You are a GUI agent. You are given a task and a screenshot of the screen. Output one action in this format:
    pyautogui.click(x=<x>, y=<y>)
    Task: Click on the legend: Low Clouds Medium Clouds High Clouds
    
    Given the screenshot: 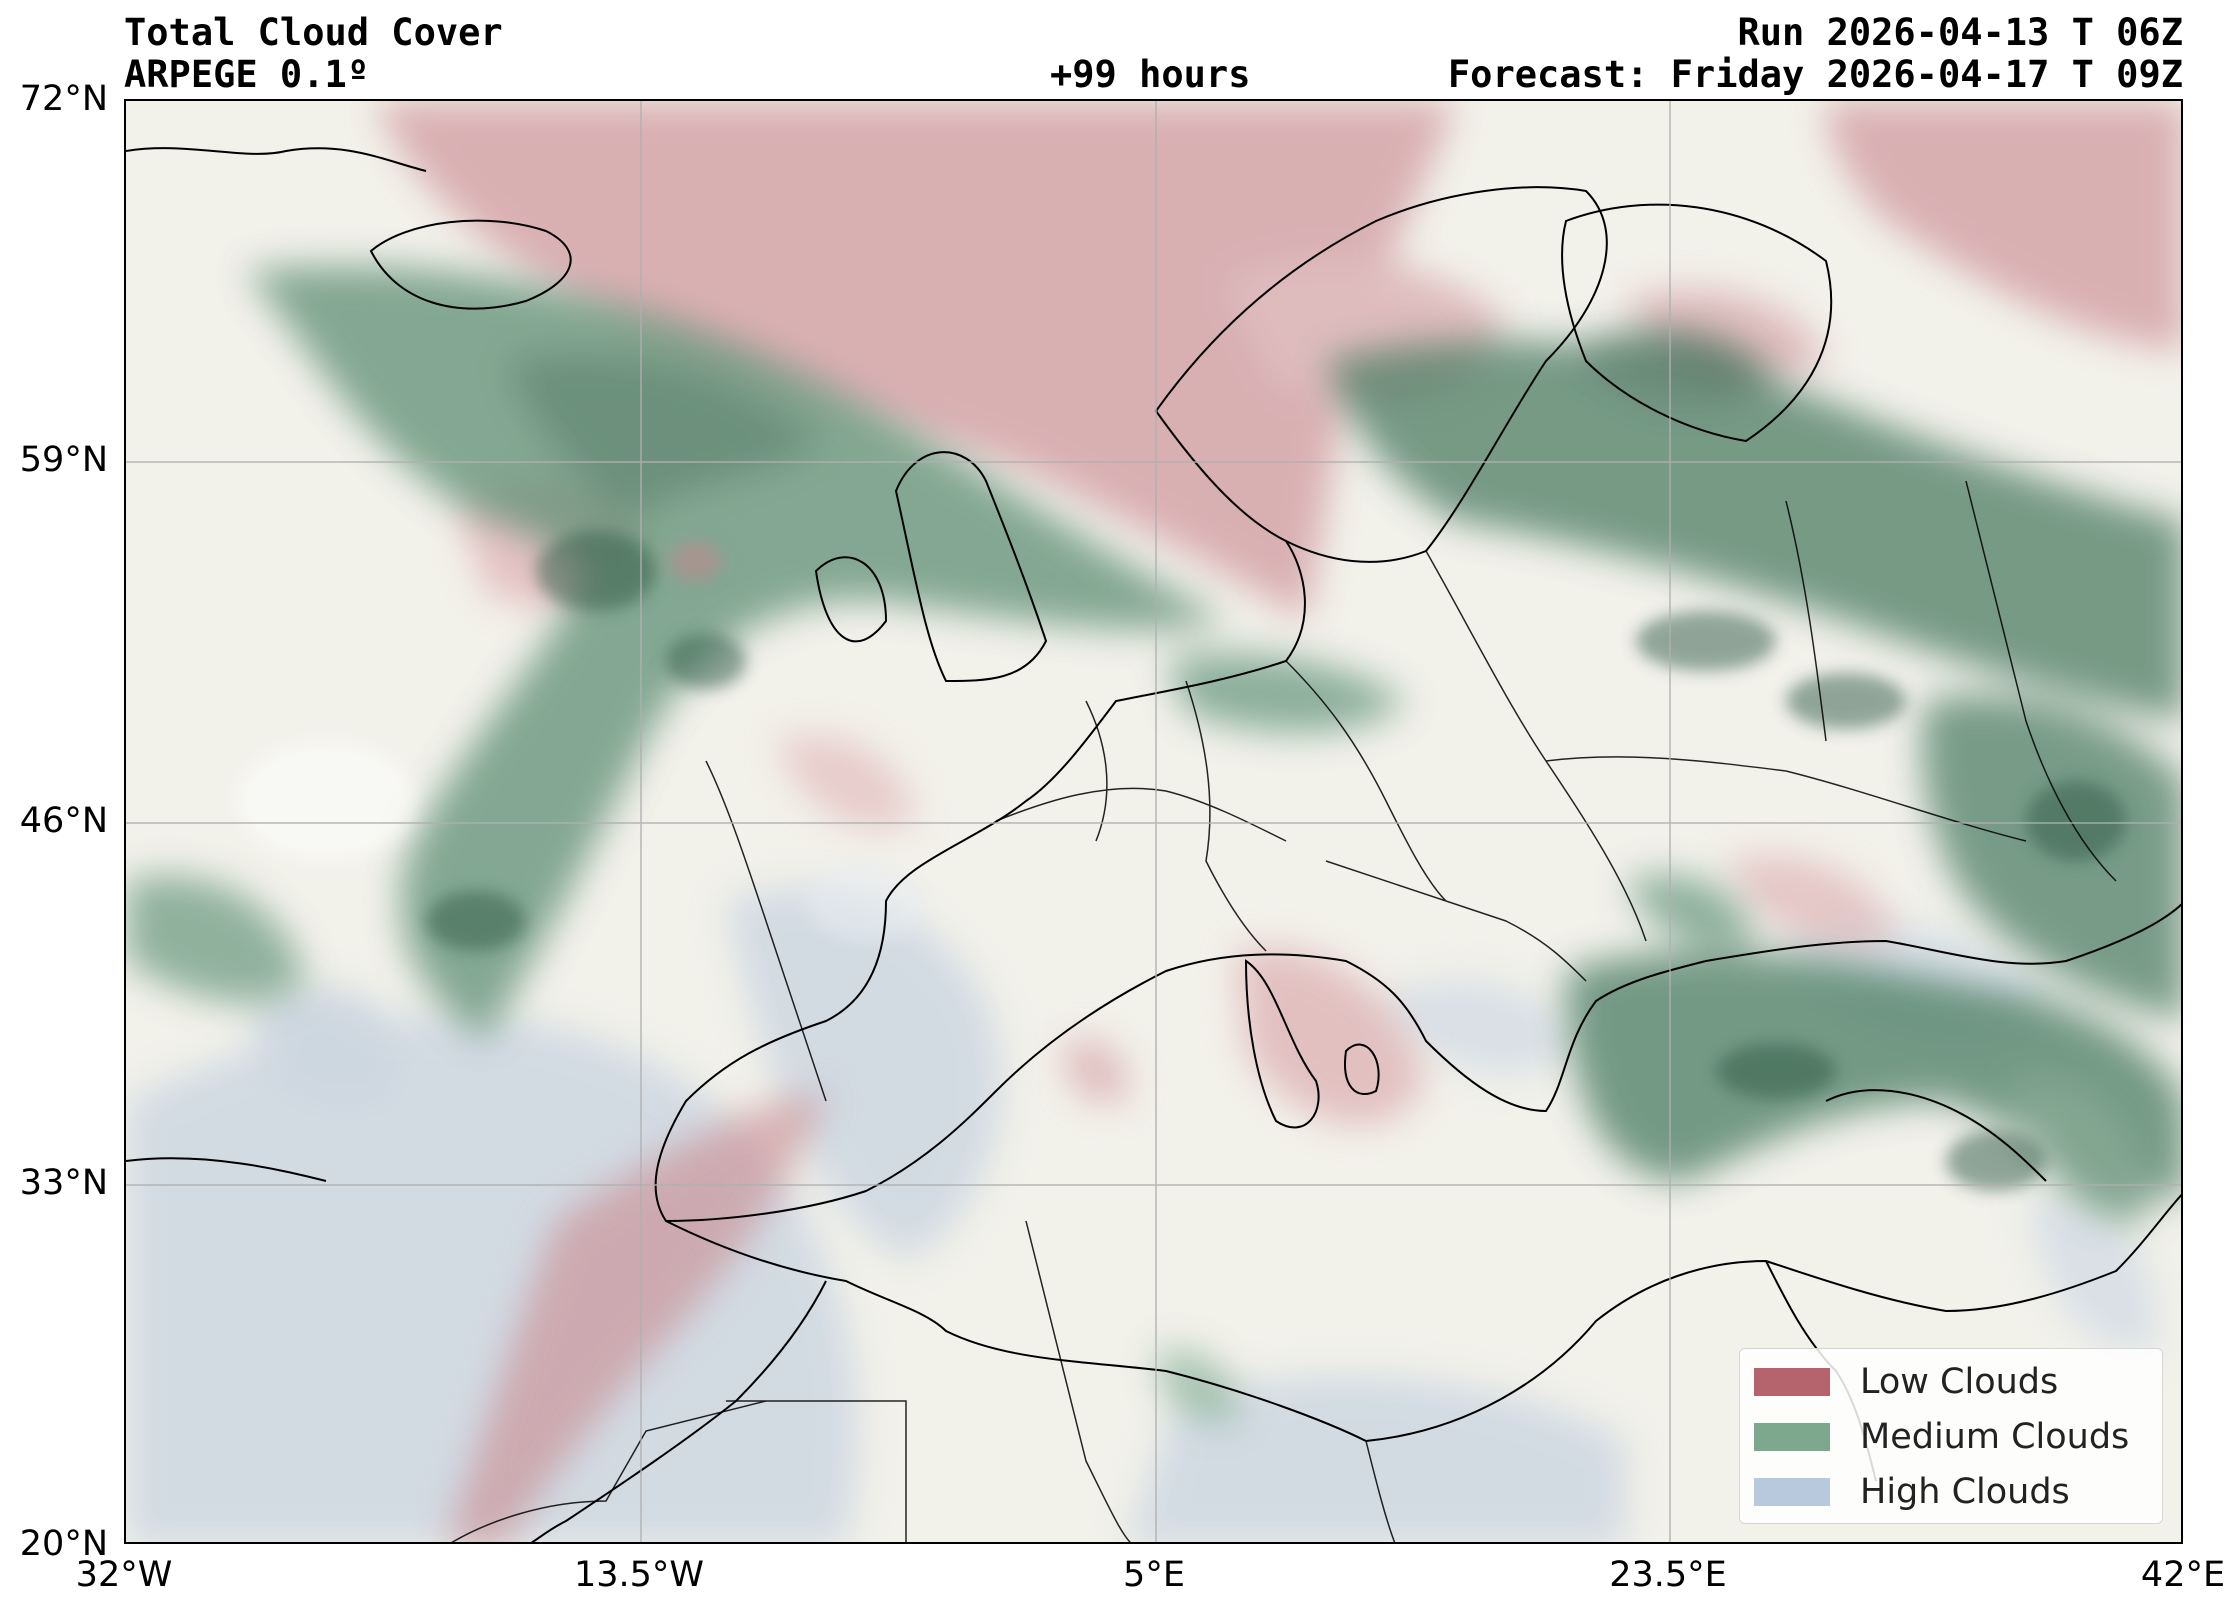 What is the action you would take?
    pyautogui.click(x=1951, y=1436)
    